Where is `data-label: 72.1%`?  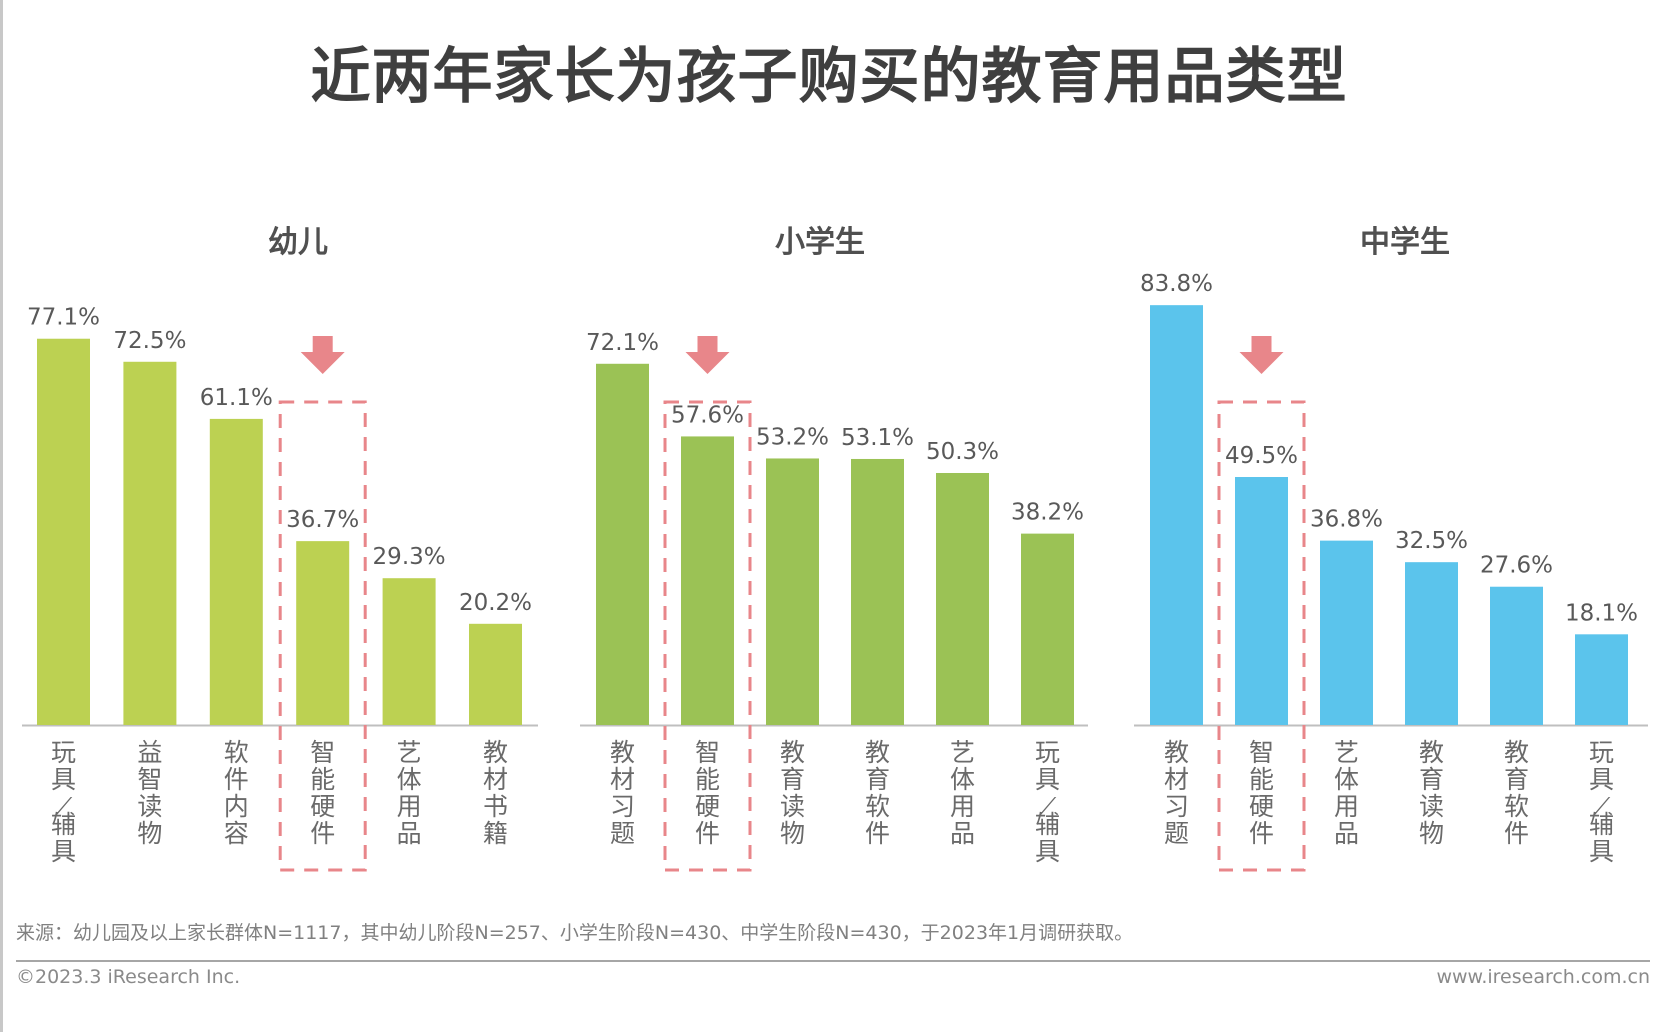
data-label: 72.1% is located at coordinates (622, 343).